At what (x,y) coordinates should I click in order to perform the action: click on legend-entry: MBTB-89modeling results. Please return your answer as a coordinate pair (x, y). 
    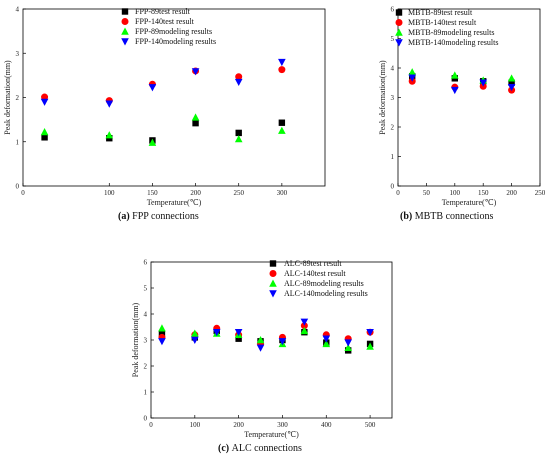
    Looking at the image, I should click on (451, 32).